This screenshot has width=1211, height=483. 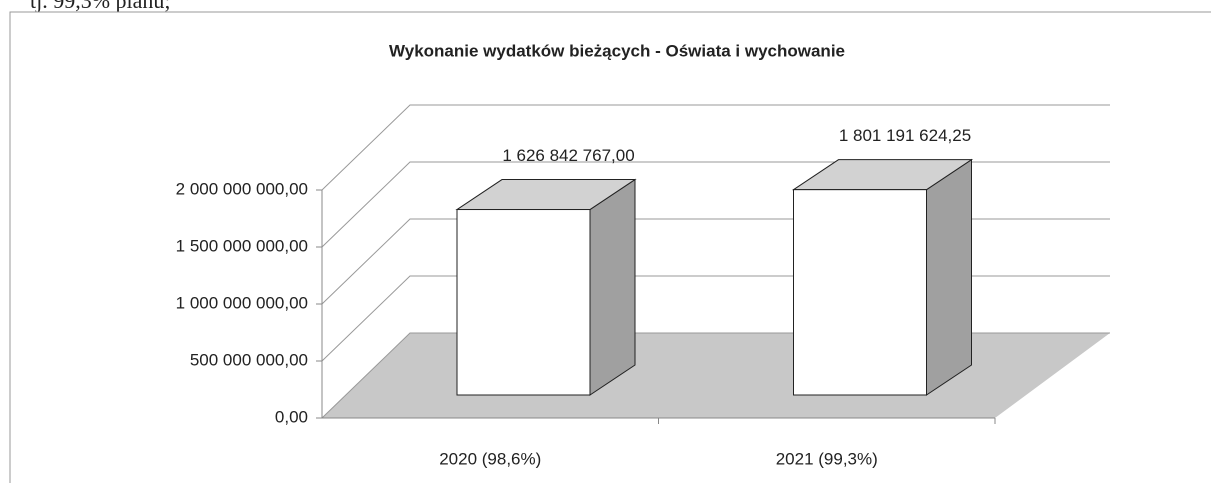 I want to click on value-label: 1 801 191 624,25, so click(x=905, y=135).